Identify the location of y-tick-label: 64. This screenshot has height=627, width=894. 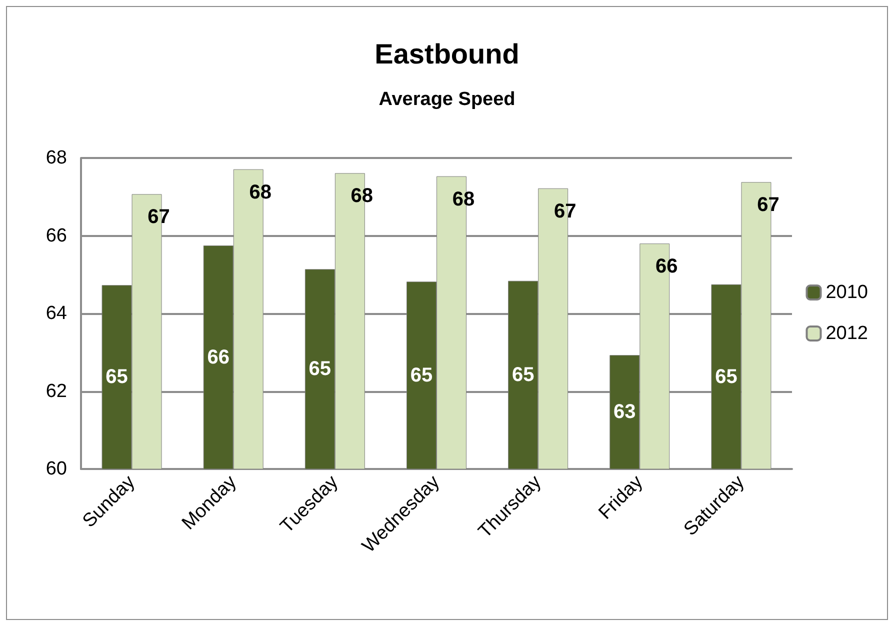
(57, 313).